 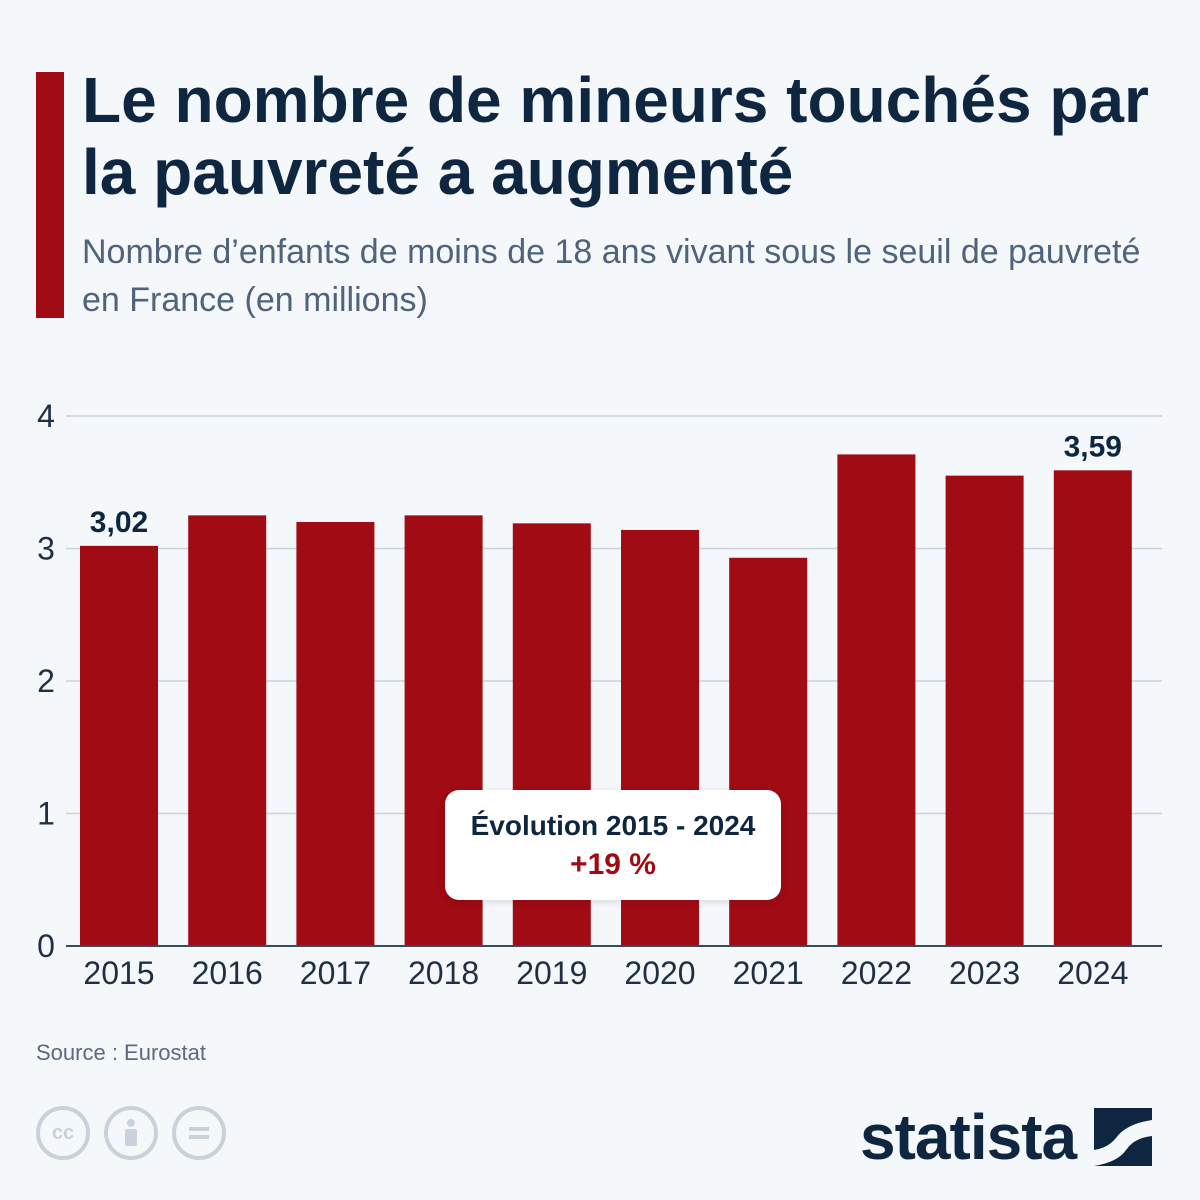 What do you see at coordinates (613, 825) in the screenshot?
I see `callout-title: Évolution 2015 - 2024` at bounding box center [613, 825].